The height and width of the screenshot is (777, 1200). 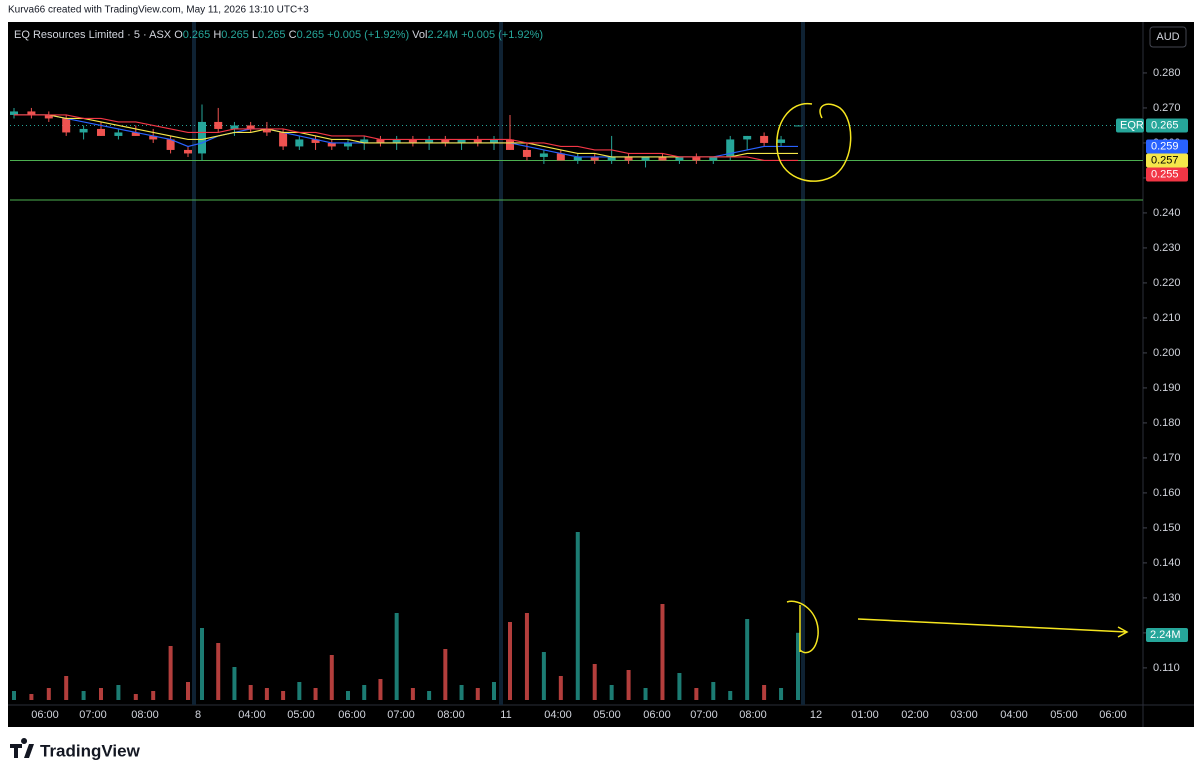 I want to click on y-tick-label: 0.210, so click(x=1167, y=318).